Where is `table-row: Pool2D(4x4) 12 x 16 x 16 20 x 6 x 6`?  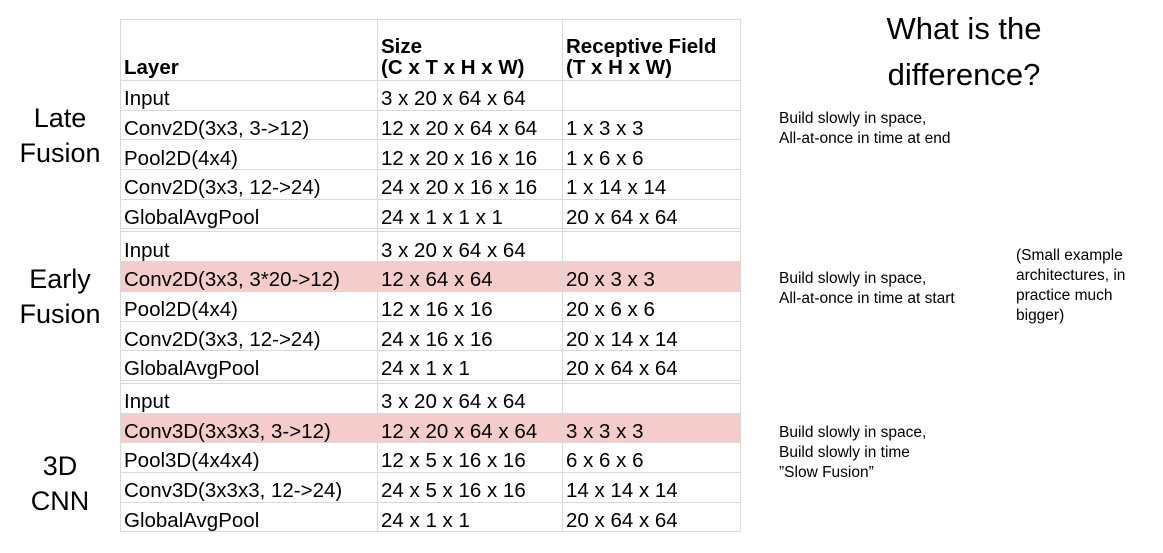
table-row: Pool2D(4x4) 12 x 16 x 16 20 x 6 x 6 is located at coordinates (430, 306).